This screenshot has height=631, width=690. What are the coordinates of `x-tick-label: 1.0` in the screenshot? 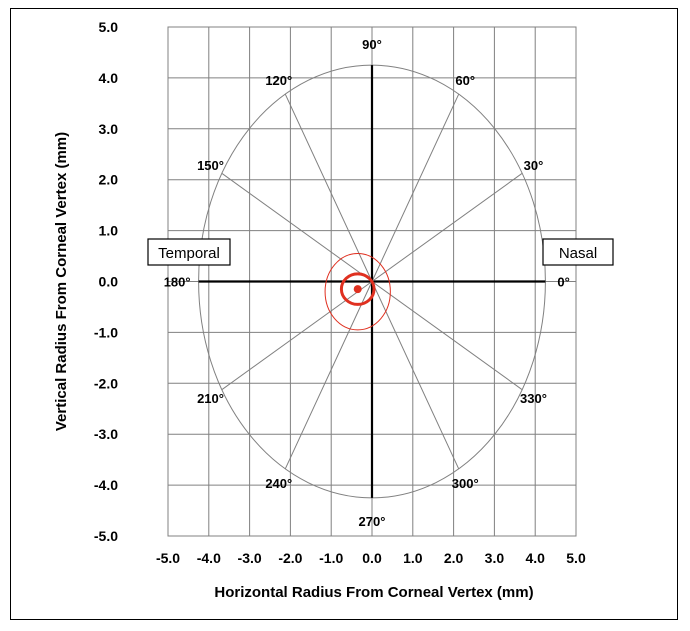 It's located at (413, 558).